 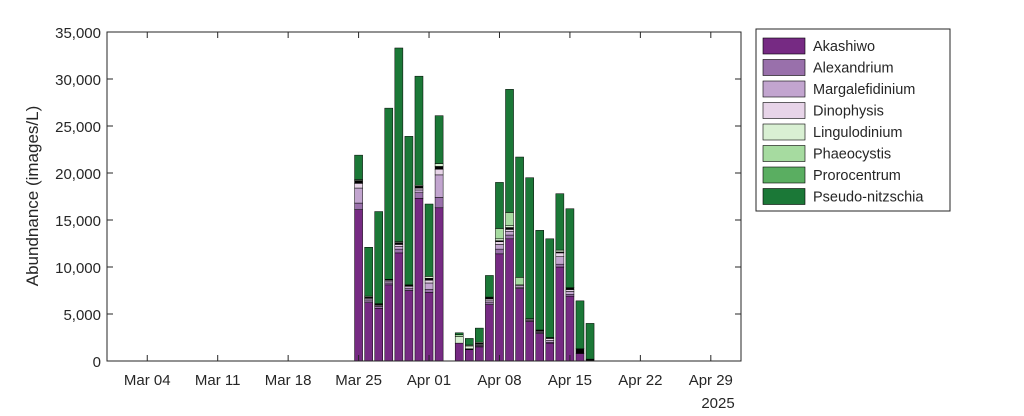 What do you see at coordinates (570, 380) in the screenshot?
I see `x-tick-label: Apr 15` at bounding box center [570, 380].